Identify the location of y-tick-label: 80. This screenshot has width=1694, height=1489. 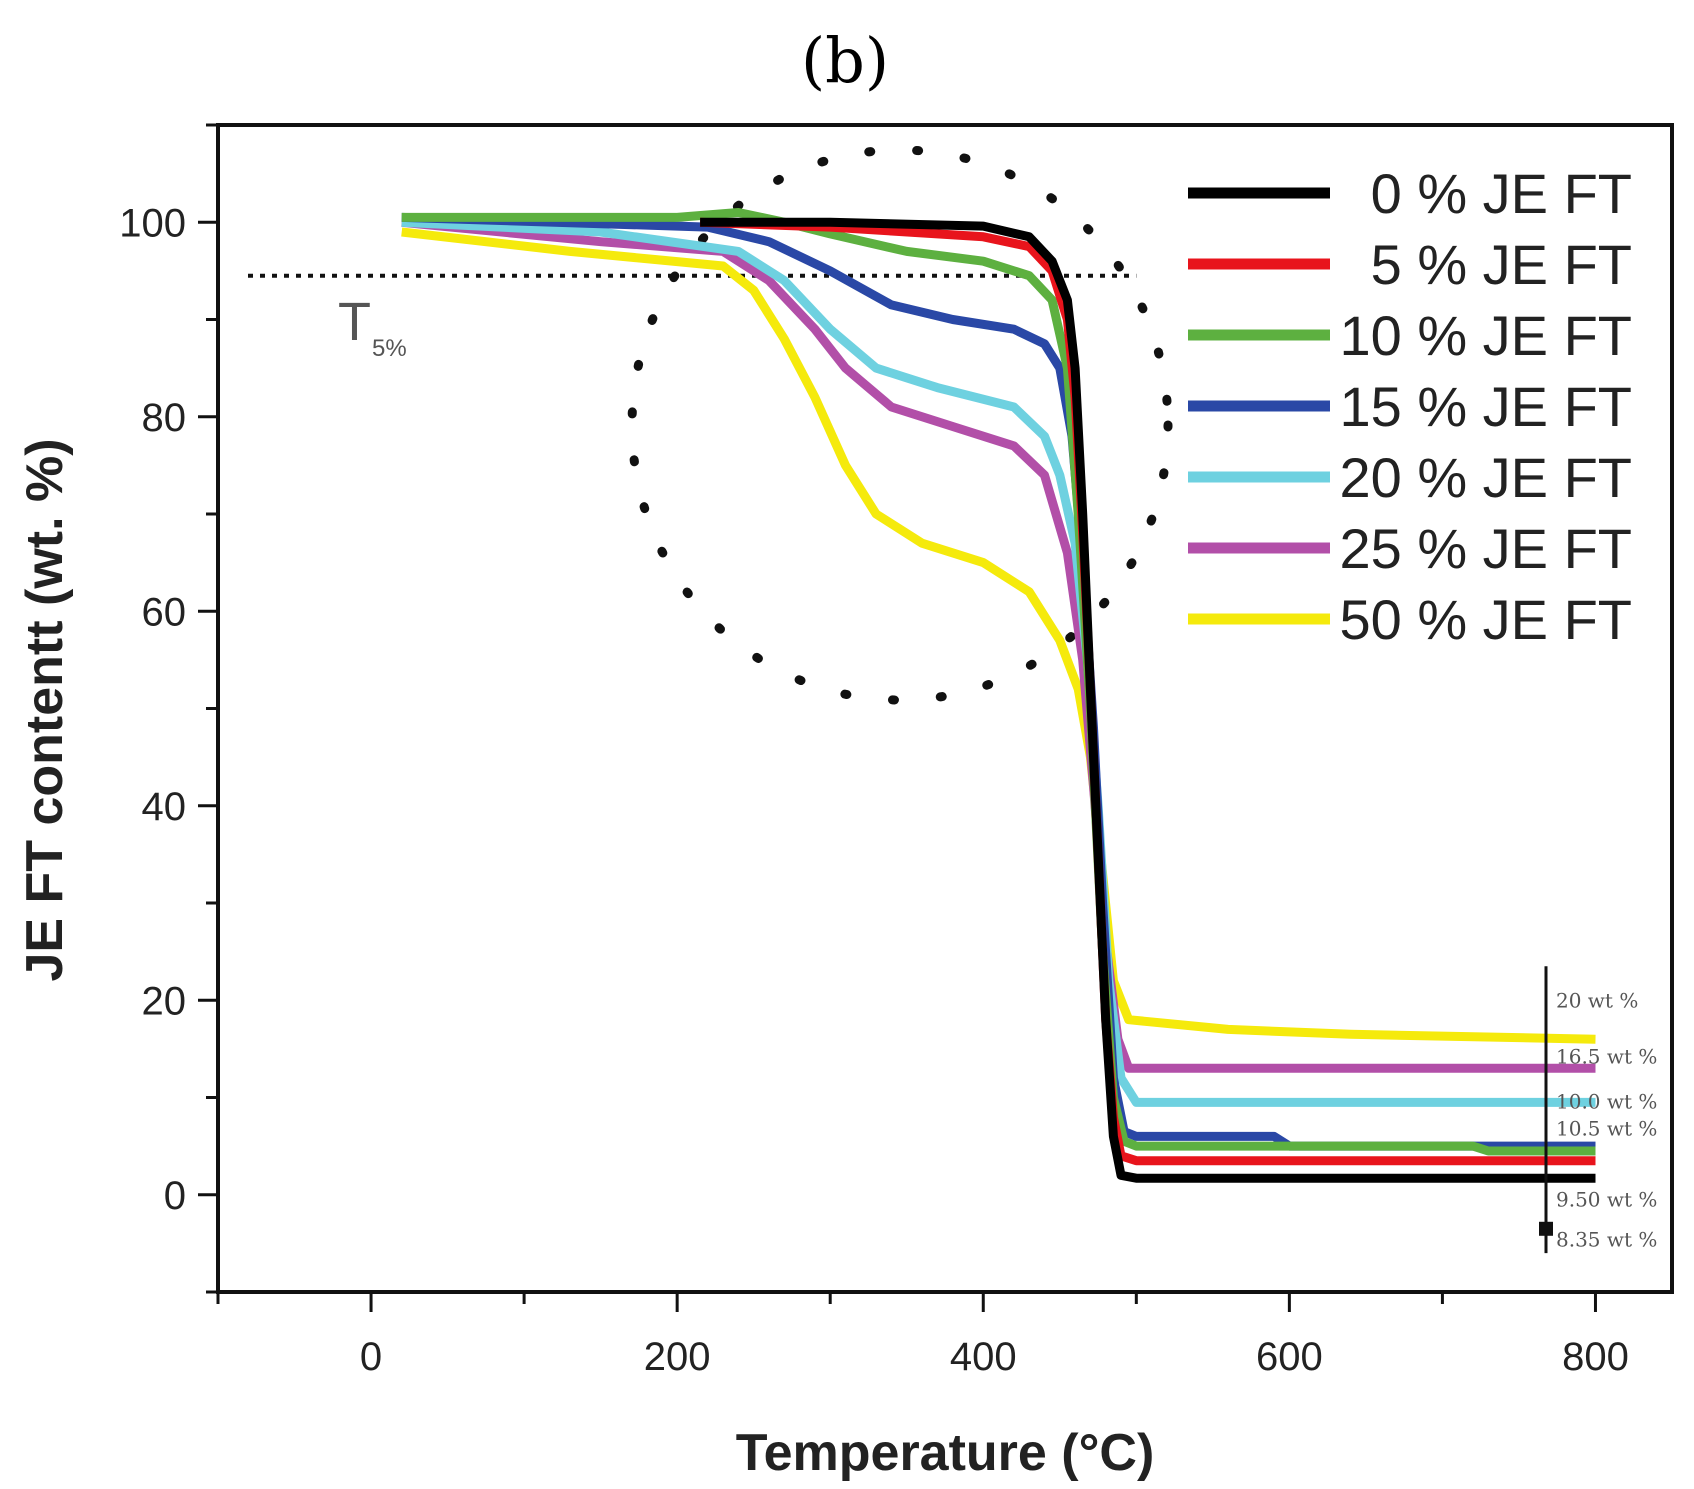
(164, 418).